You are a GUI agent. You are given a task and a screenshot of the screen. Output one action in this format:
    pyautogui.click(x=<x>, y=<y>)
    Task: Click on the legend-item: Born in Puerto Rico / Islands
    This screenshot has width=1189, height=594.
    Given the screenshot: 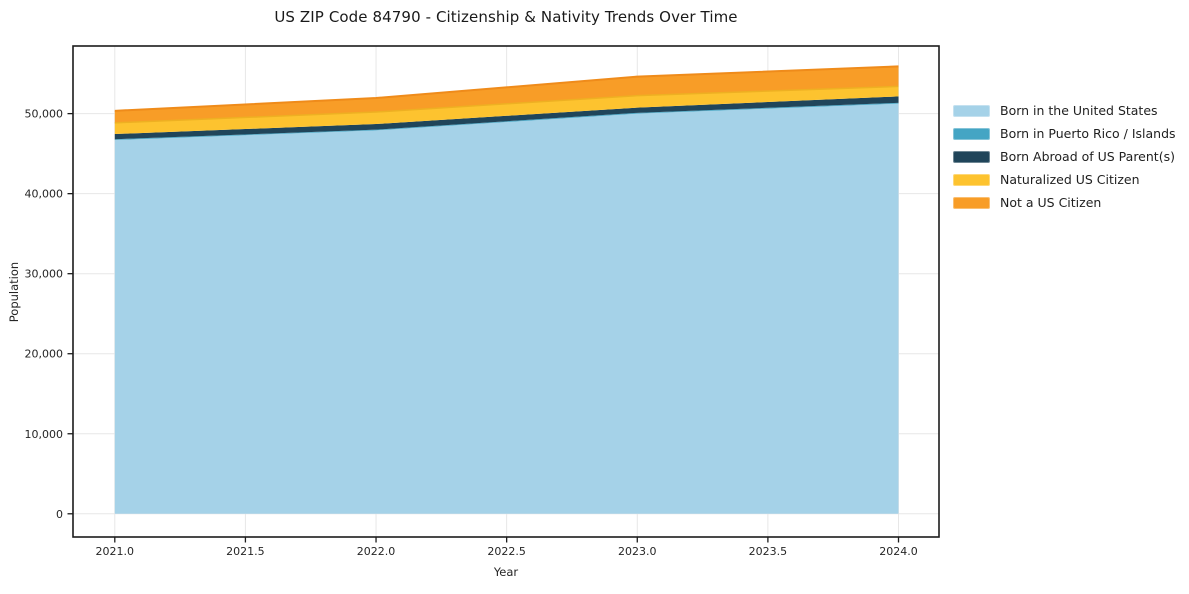 What is the action you would take?
    pyautogui.click(x=1064, y=133)
    